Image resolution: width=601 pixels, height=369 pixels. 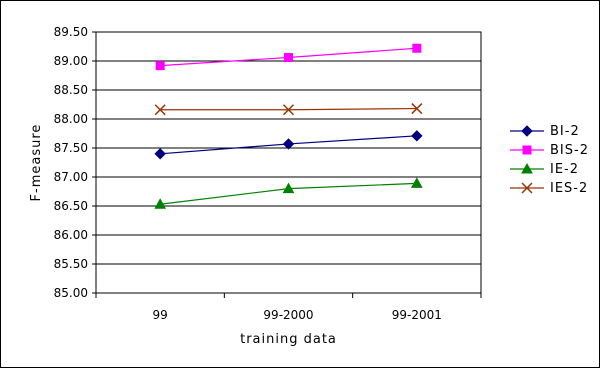 What do you see at coordinates (71, 264) in the screenshot?
I see `y-tick-label: 85.50` at bounding box center [71, 264].